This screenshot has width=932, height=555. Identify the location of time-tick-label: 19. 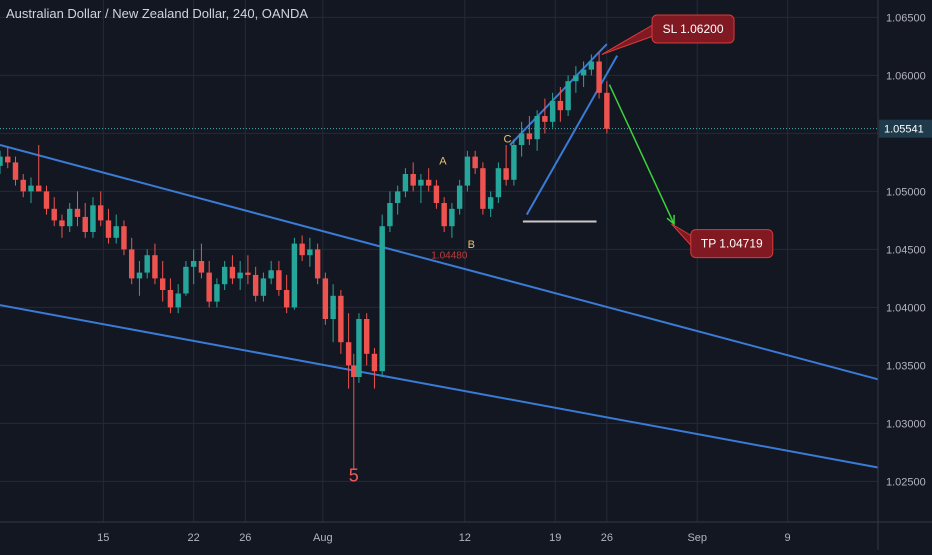
(555, 538).